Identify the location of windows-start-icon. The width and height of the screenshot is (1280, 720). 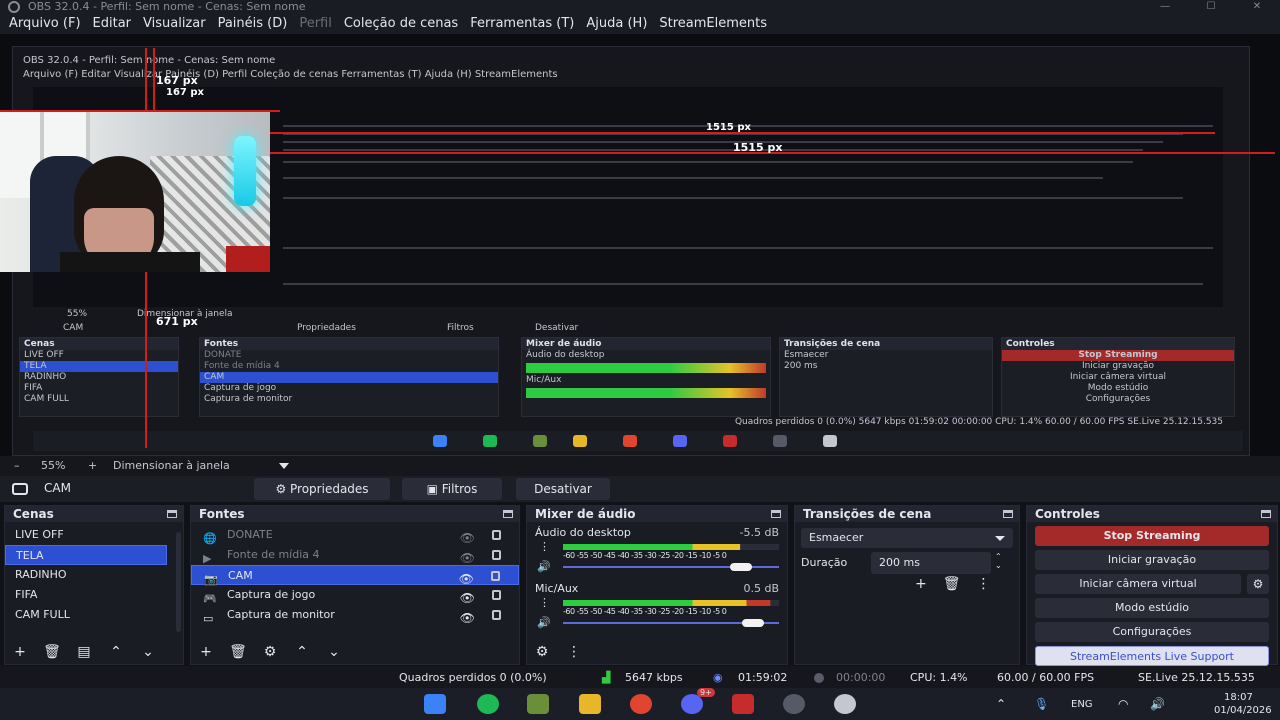
(435, 704).